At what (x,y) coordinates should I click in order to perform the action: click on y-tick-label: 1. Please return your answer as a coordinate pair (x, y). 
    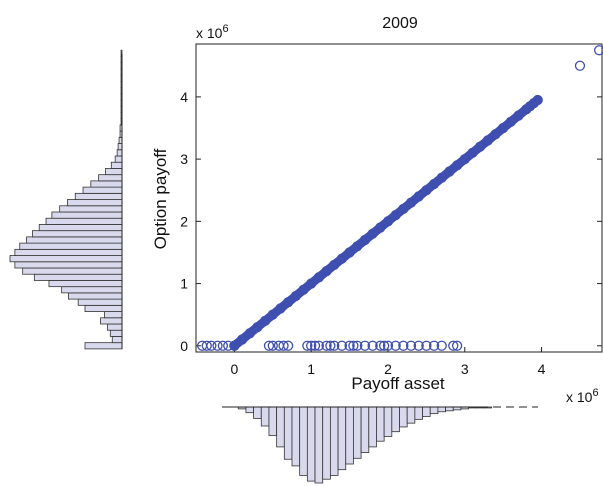
    Looking at the image, I should click on (184, 284).